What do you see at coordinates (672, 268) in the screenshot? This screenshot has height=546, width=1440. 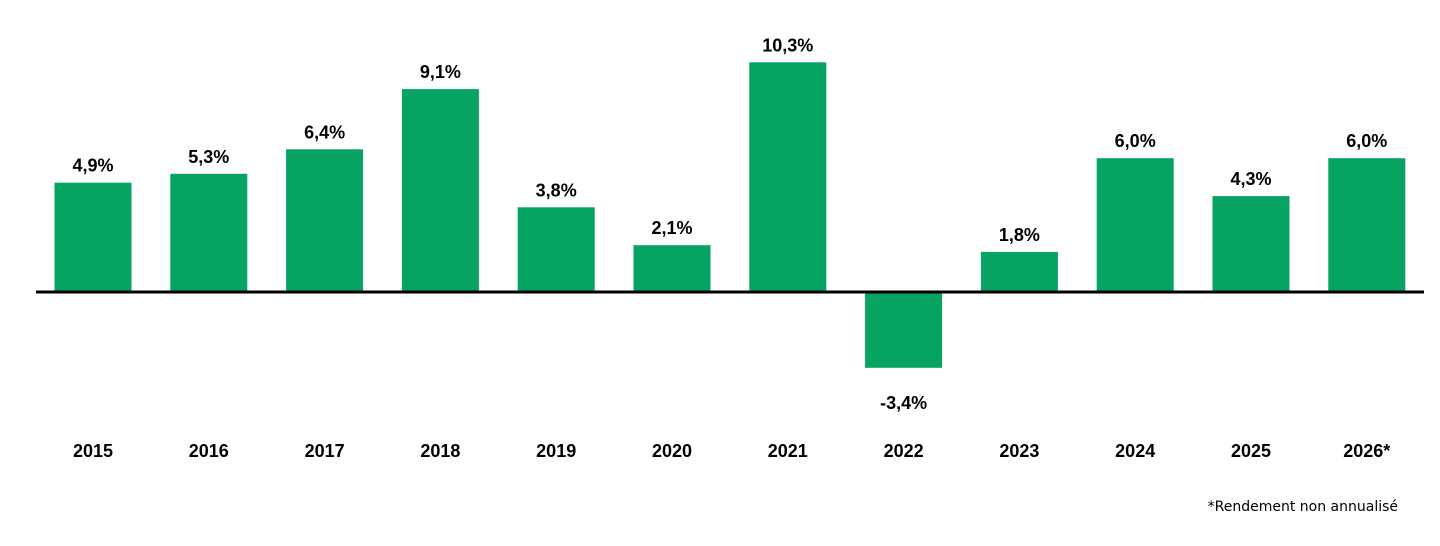 I see `bar-2020` at bounding box center [672, 268].